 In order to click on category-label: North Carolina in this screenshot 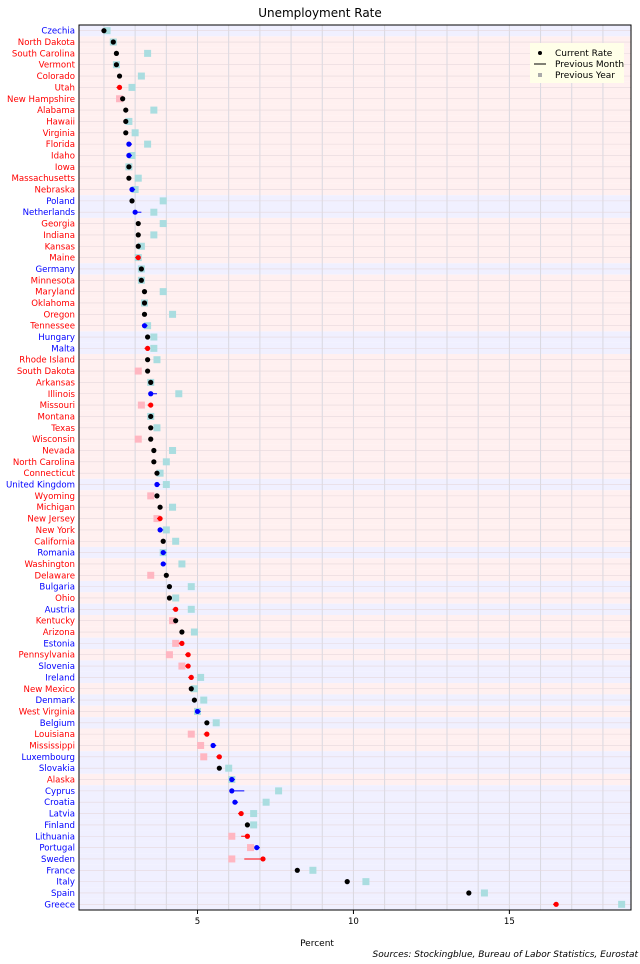, I will do `click(44, 463)`.